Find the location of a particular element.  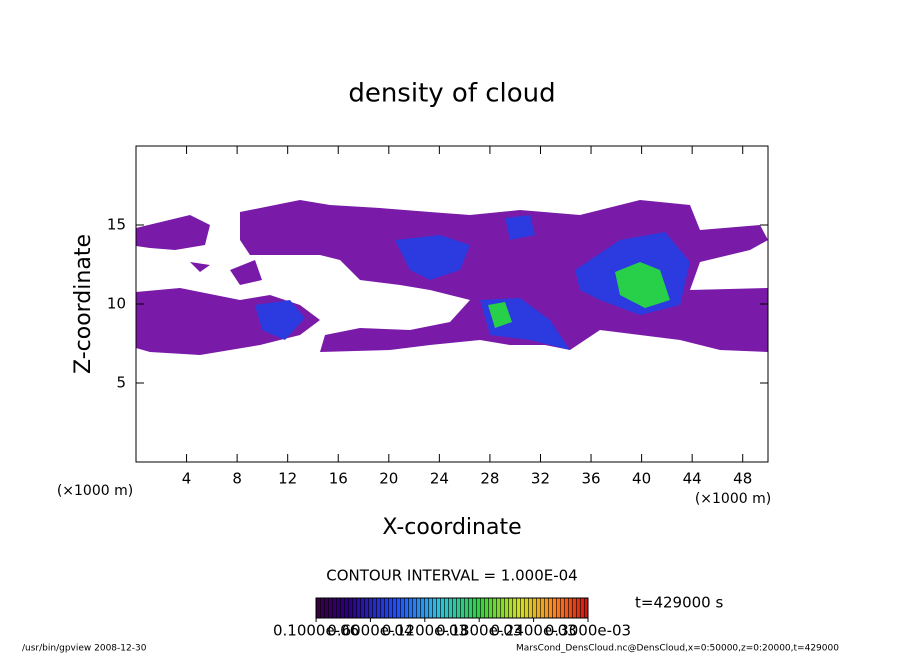

x-tick-label: 36 is located at coordinates (590, 479).